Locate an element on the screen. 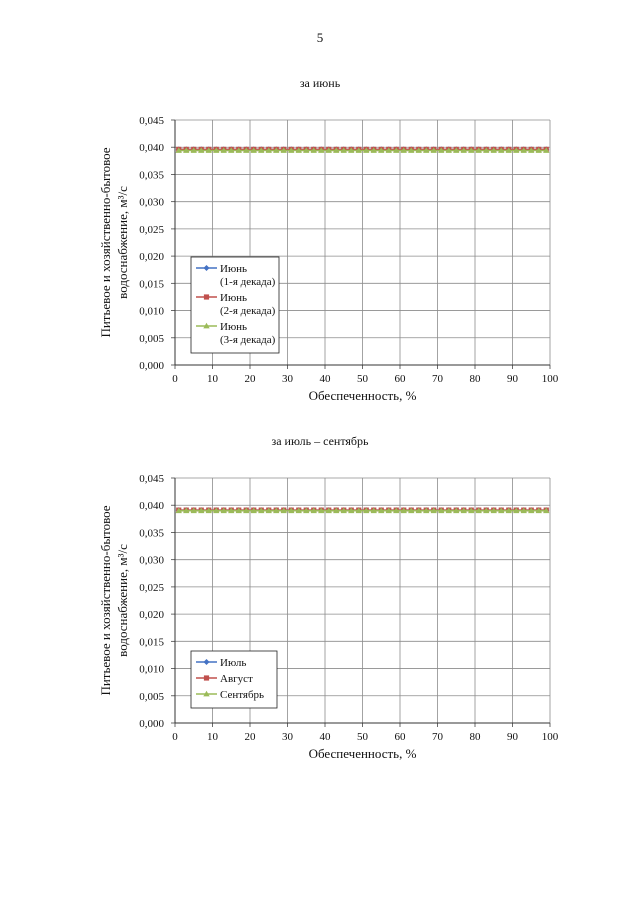 This screenshot has height=922, width=640. x-tick-label: 0 is located at coordinates (175, 737).